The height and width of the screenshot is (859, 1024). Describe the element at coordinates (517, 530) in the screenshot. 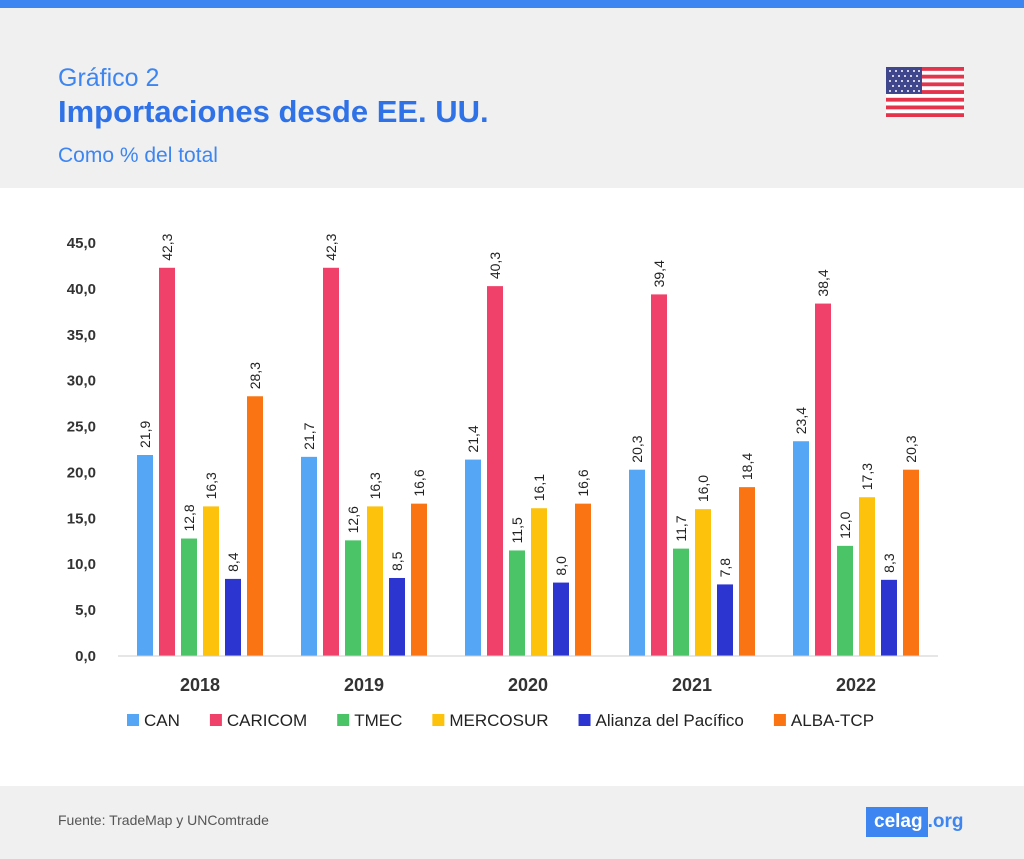

I see `data-label: 11,5` at that location.